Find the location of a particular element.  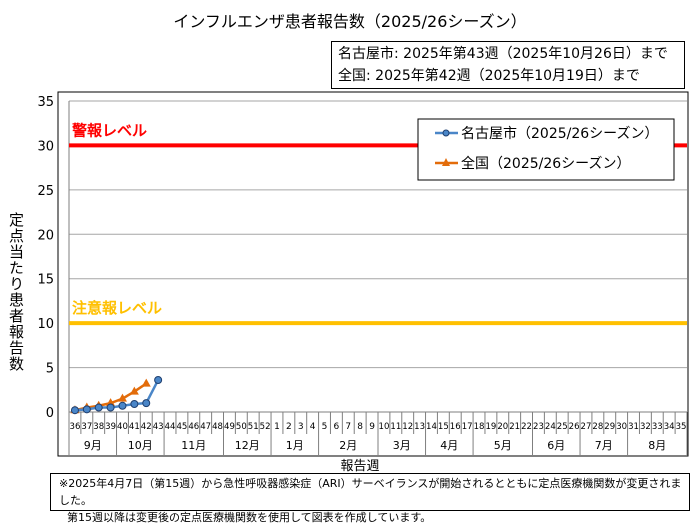

x-tick-label: 41 is located at coordinates (134, 427).